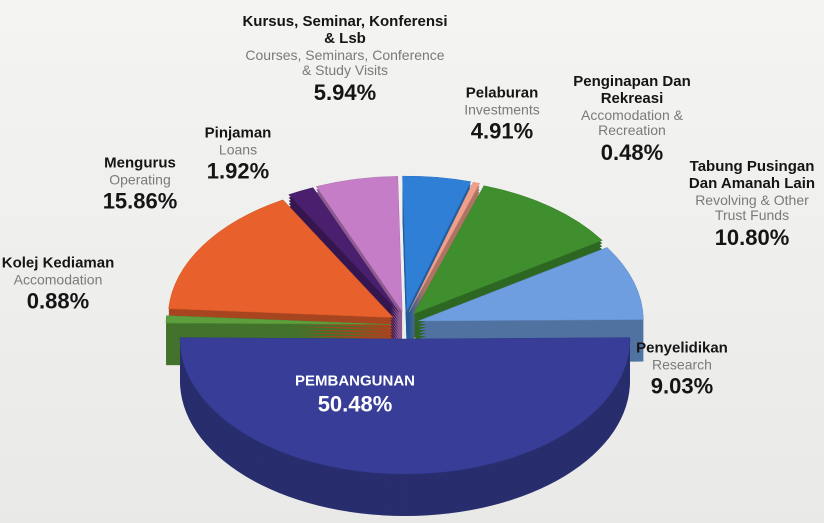 The width and height of the screenshot is (824, 523). Describe the element at coordinates (140, 179) in the screenshot. I see `category-label-en: Operating` at that location.